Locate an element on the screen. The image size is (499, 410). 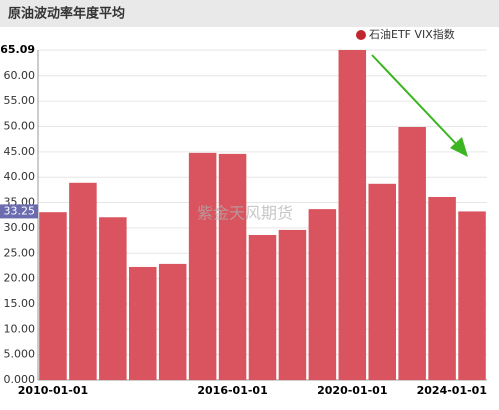
last-value-flag is located at coordinates (19, 211).